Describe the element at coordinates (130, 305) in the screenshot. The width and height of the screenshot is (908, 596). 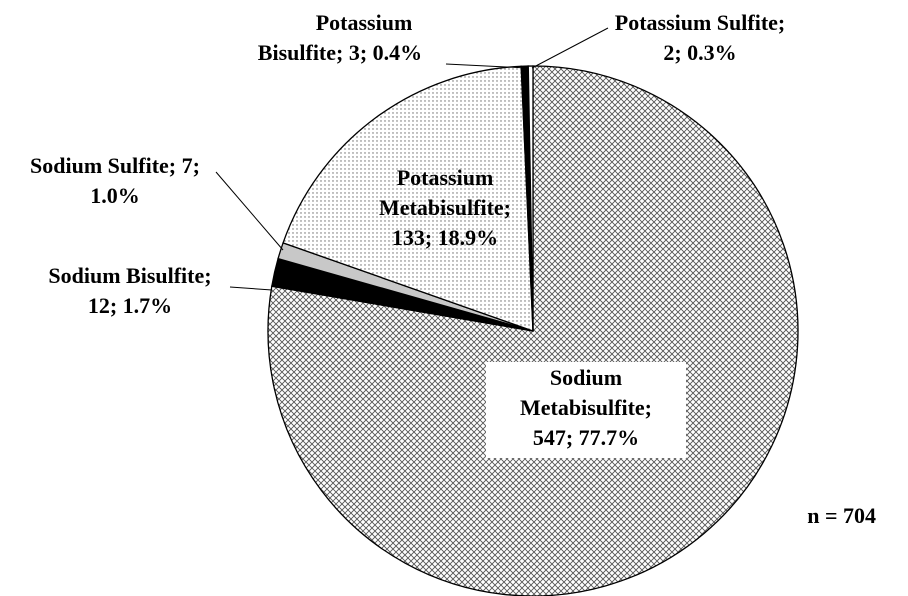
I see `data-label: 12; 1.7%` at that location.